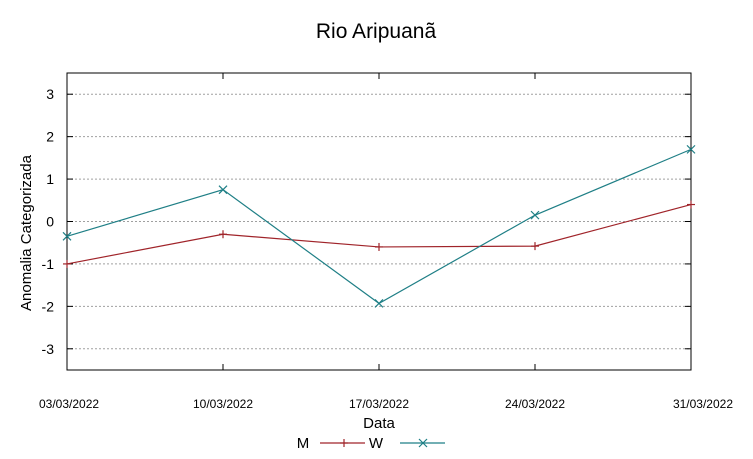 This screenshot has width=753, height=459. What do you see at coordinates (48, 306) in the screenshot?
I see `y-tick-label: -2` at bounding box center [48, 306].